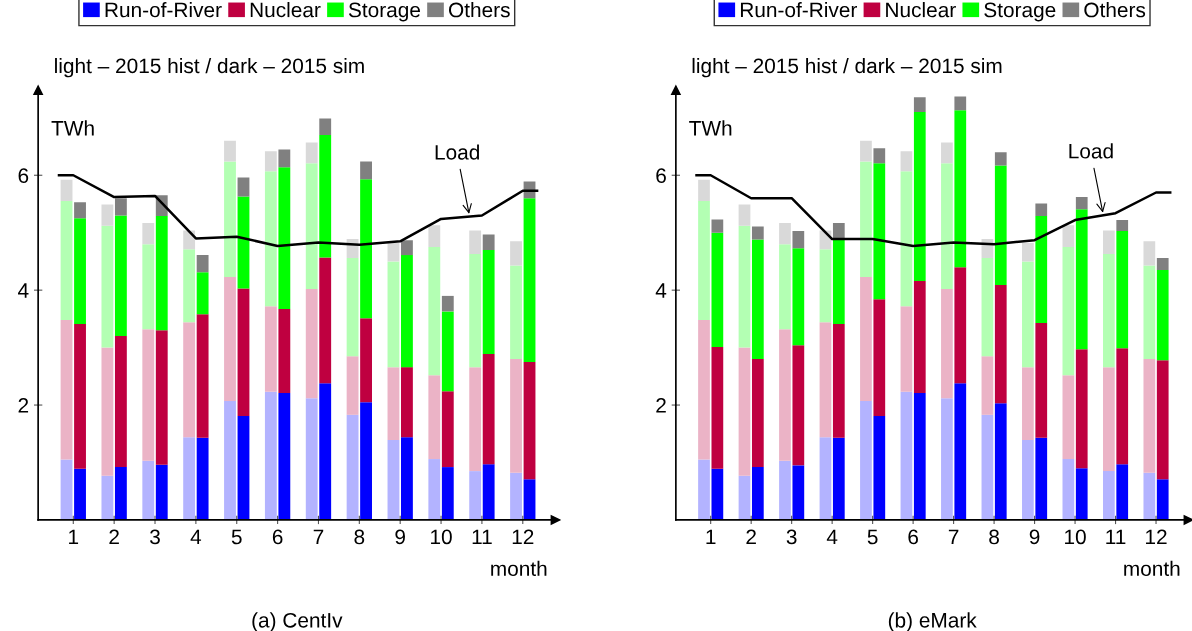 Image resolution: width=1192 pixels, height=631 pixels. What do you see at coordinates (1075, 537) in the screenshot?
I see `x-tick-label: 10` at bounding box center [1075, 537].